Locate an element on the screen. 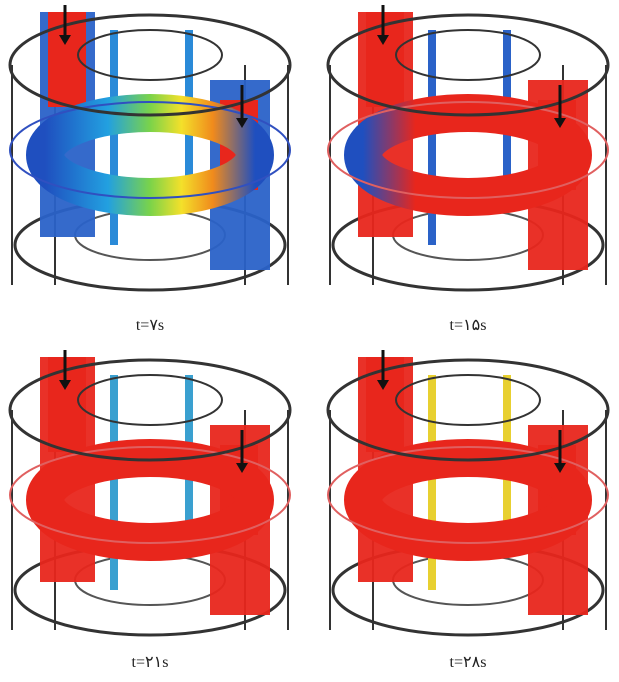  panel-caption: t=۷s is located at coordinates (150, 325).